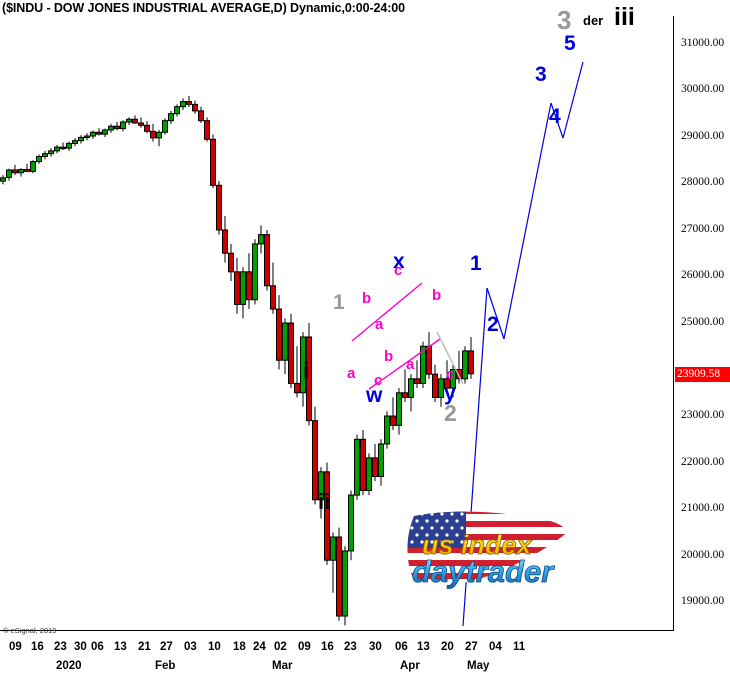 Image resolution: width=730 pixels, height=684 pixels. Describe the element at coordinates (280, 647) in the screenshot. I see `date-tick-label: 02` at that location.